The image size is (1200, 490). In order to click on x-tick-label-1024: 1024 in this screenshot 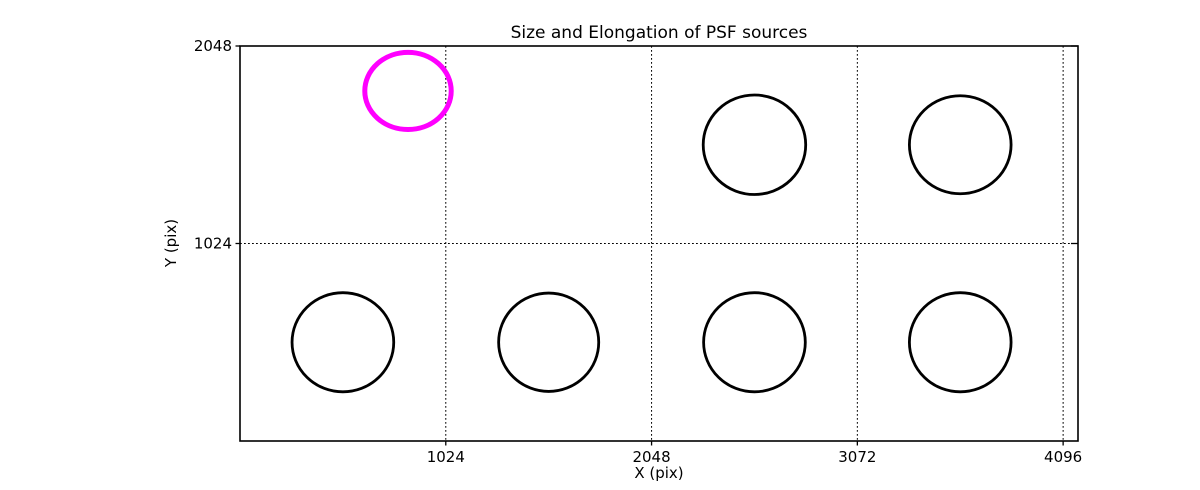, I will do `click(446, 457)`.